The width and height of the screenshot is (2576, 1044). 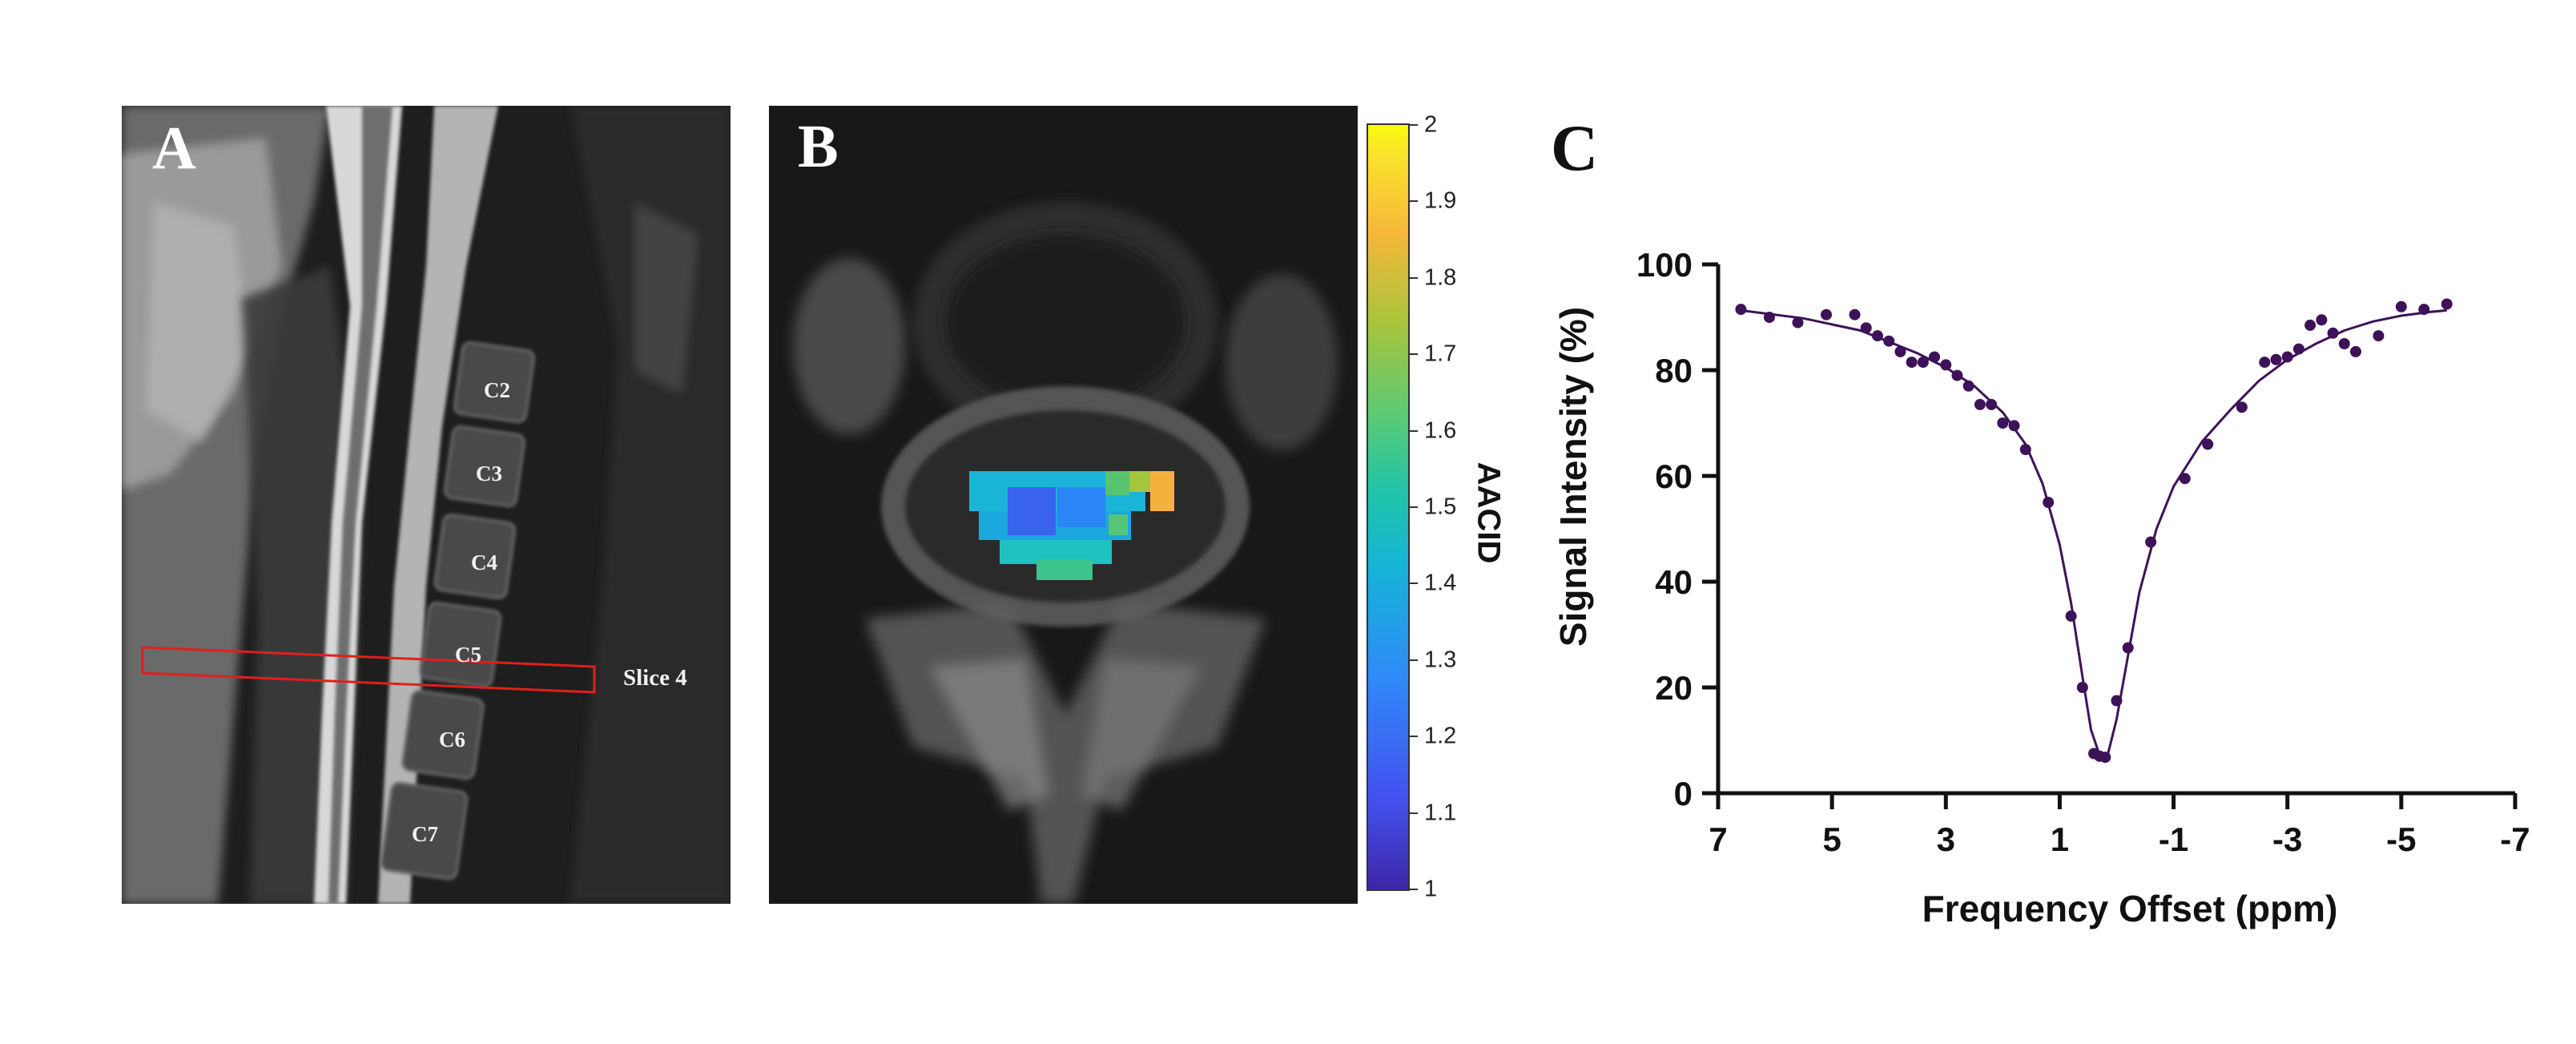 I want to click on y-tick-label: 0, so click(x=1684, y=793).